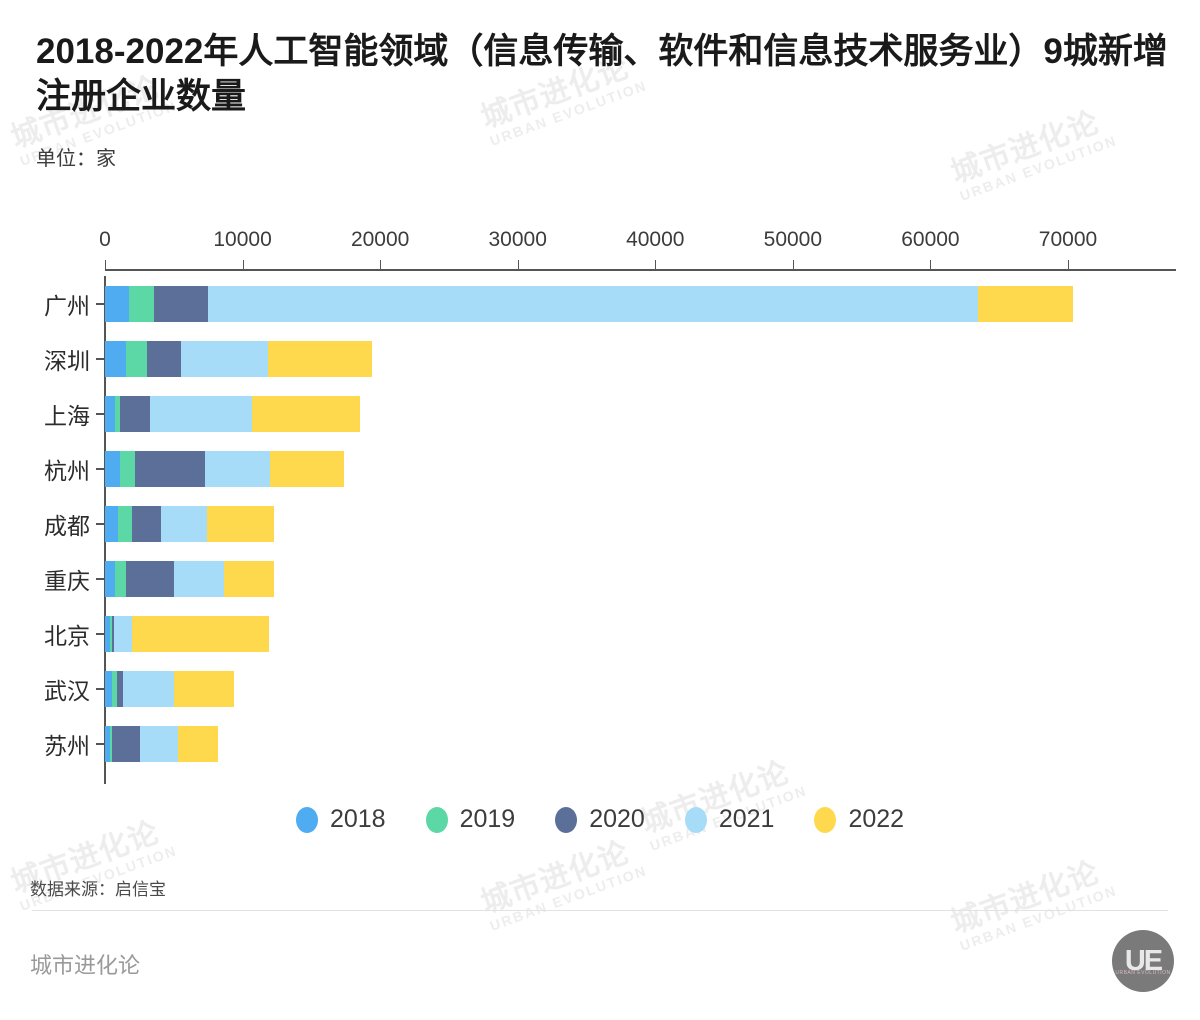  I want to click on legend-item-2022: 2022, so click(859, 819).